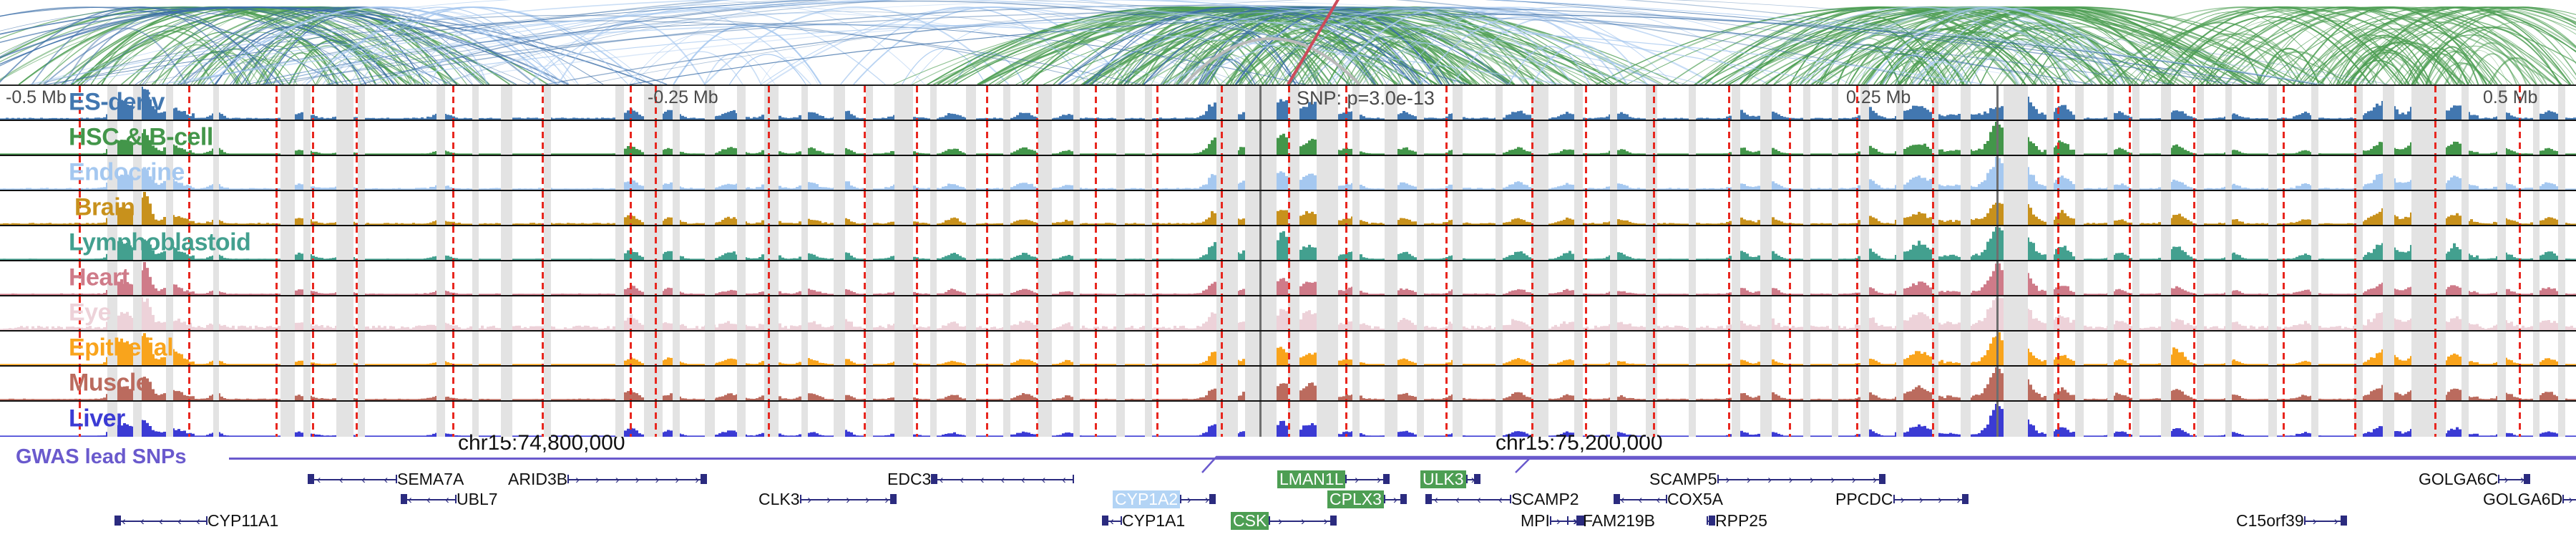 The height and width of the screenshot is (537, 2576). I want to click on gene-fam219b: › FAM219B, so click(1611, 520).